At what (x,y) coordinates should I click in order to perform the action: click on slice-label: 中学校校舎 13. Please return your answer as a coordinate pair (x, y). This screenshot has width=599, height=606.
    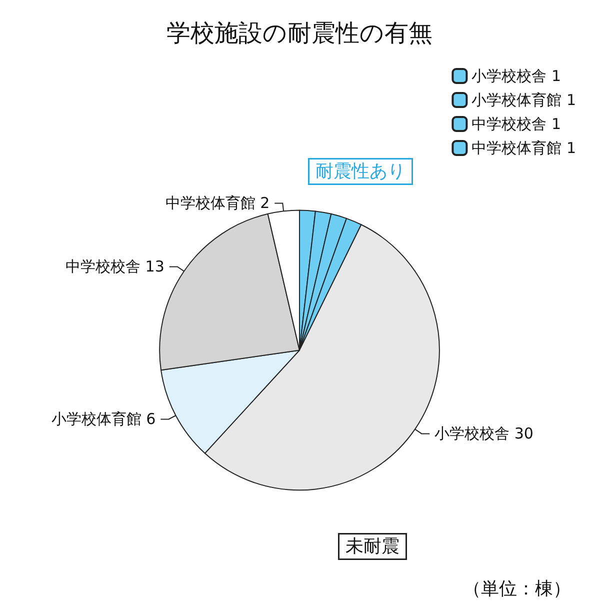
    Looking at the image, I should click on (115, 267).